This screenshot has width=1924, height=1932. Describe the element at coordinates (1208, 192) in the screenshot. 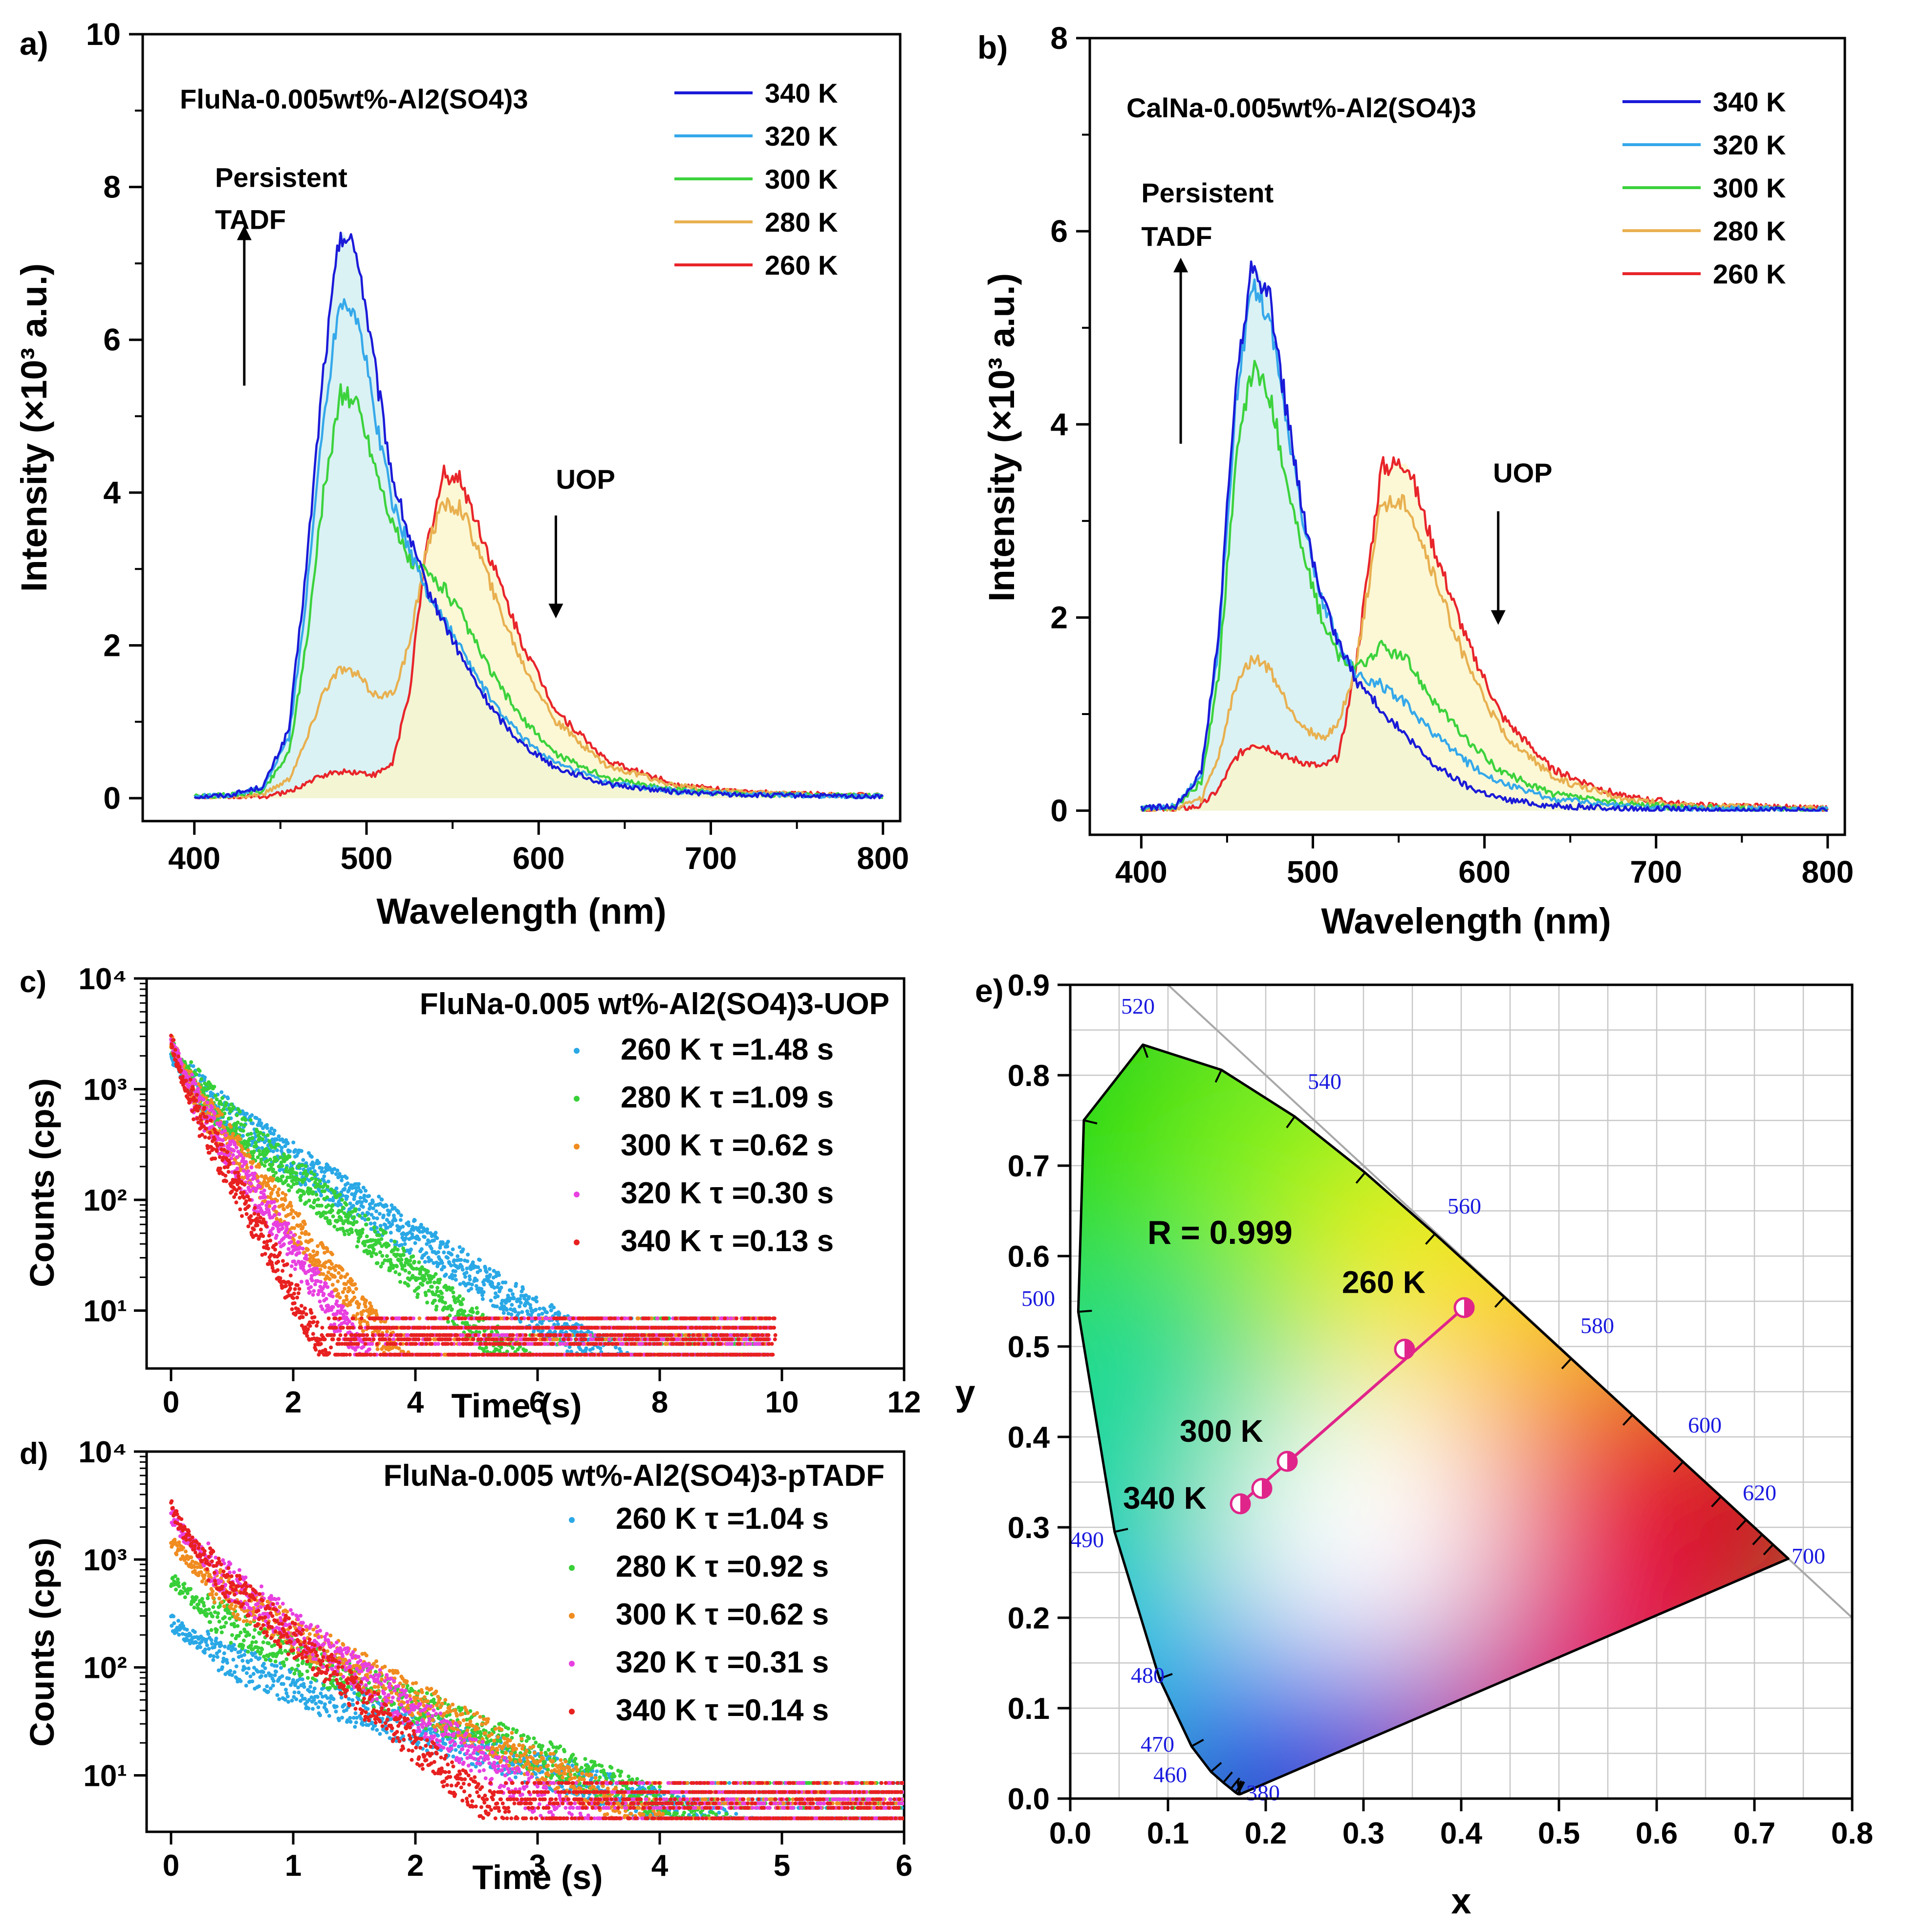

I see `b-annotation: Persistent` at that location.